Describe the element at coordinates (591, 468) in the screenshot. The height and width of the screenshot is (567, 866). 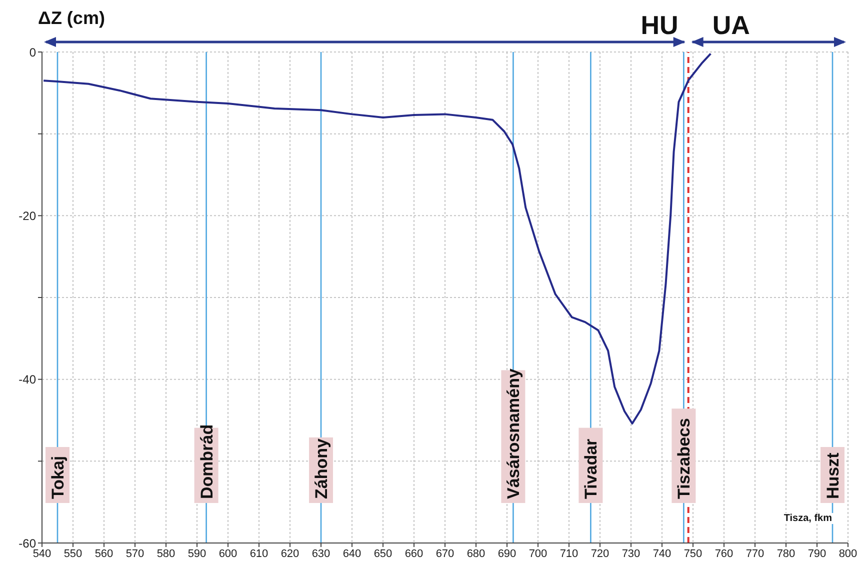
I see `ref-line-label: Tivadar` at that location.